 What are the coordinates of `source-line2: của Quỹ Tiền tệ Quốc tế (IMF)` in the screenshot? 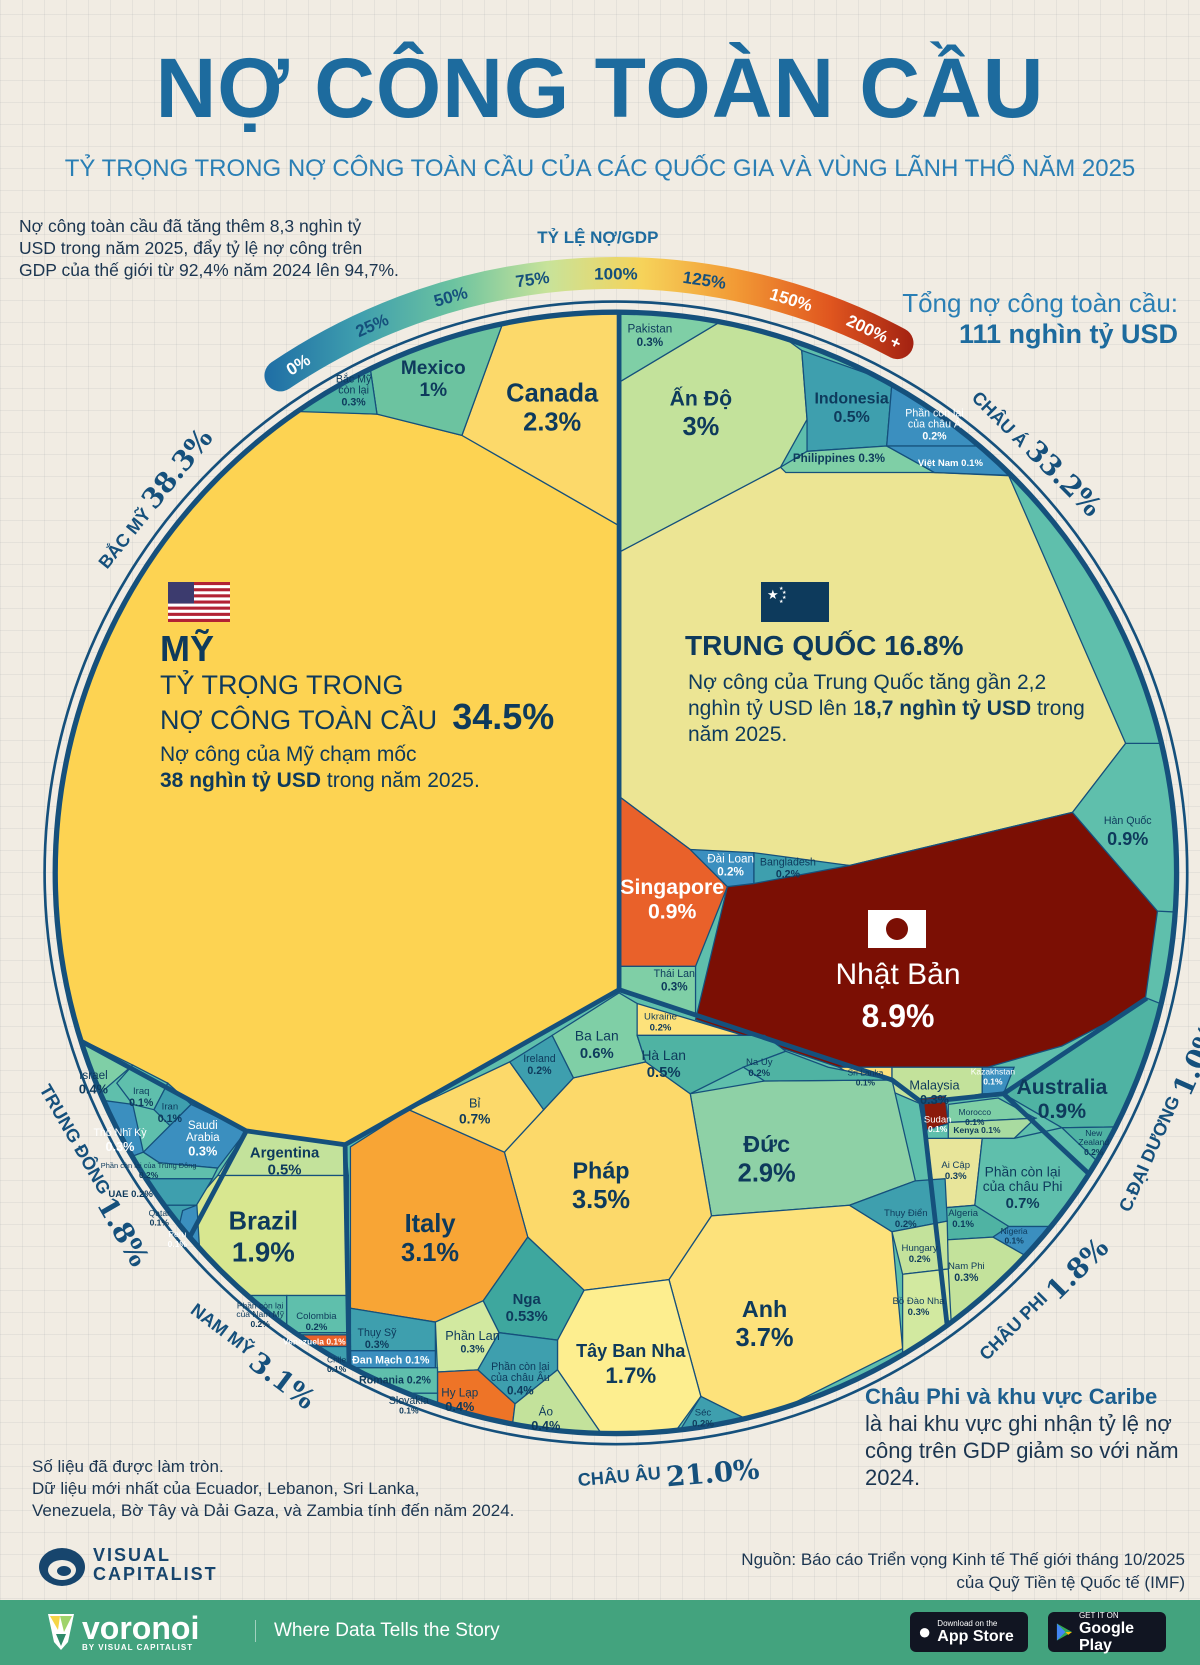 It's located at (1070, 1582).